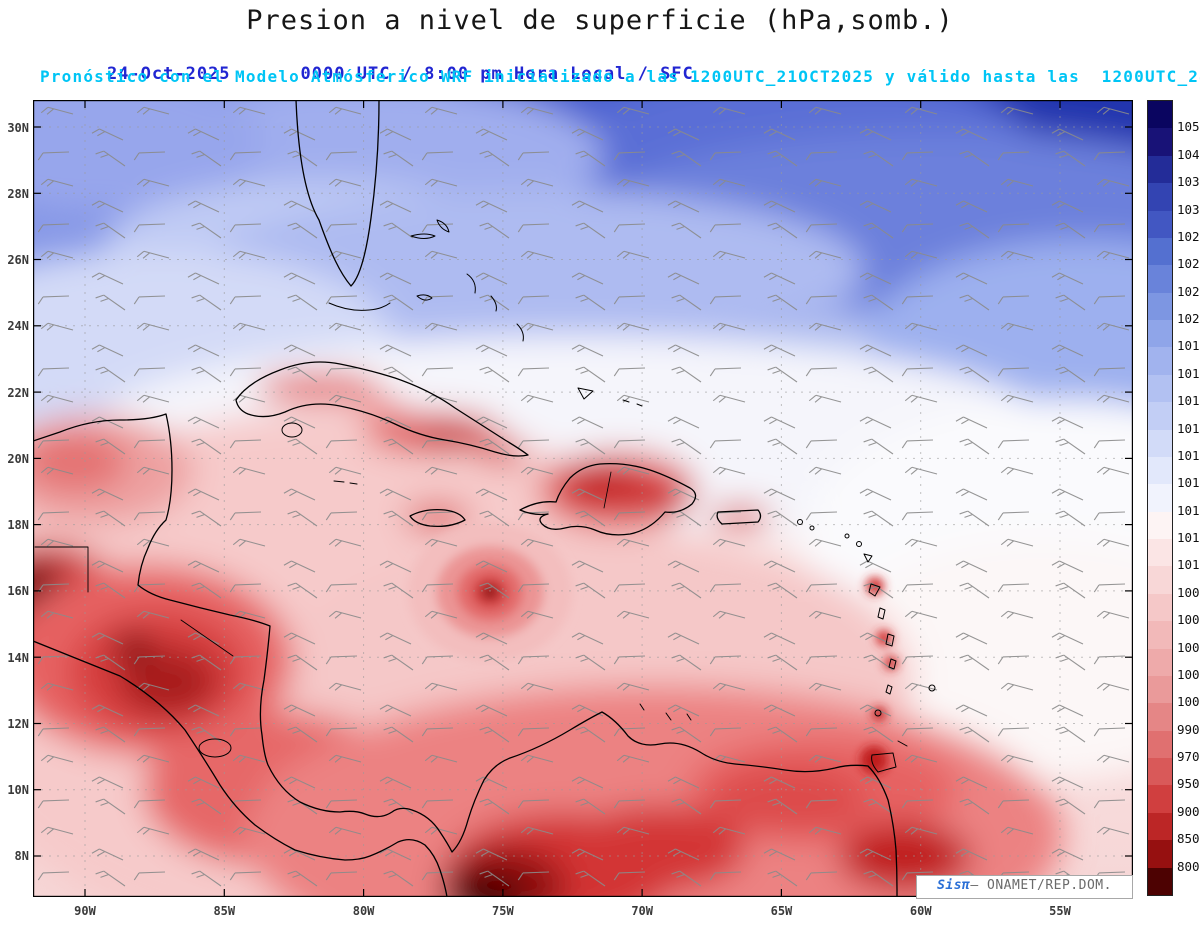 The width and height of the screenshot is (1200, 927). Describe the element at coordinates (18, 193) in the screenshot. I see `lat-tick-label: 28N` at that location.